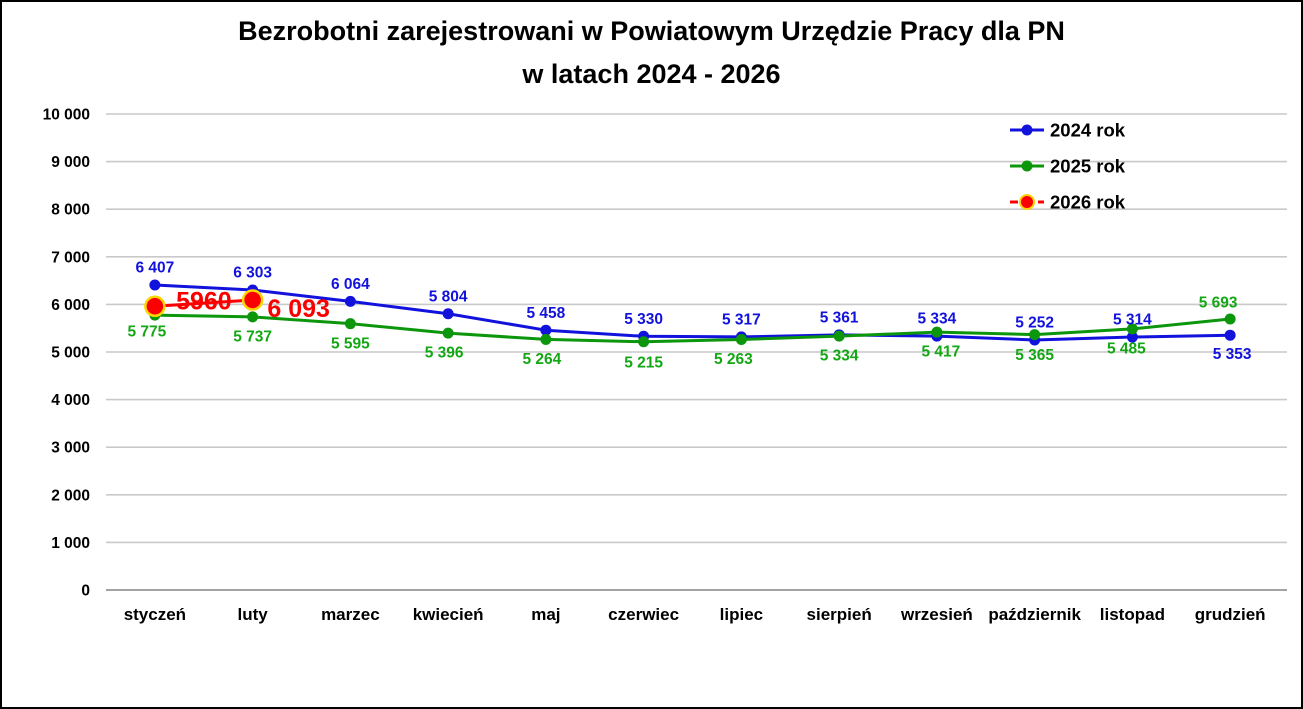  Describe the element at coordinates (936, 614) in the screenshot. I see `x-axis-label-9: wrzesień` at that location.